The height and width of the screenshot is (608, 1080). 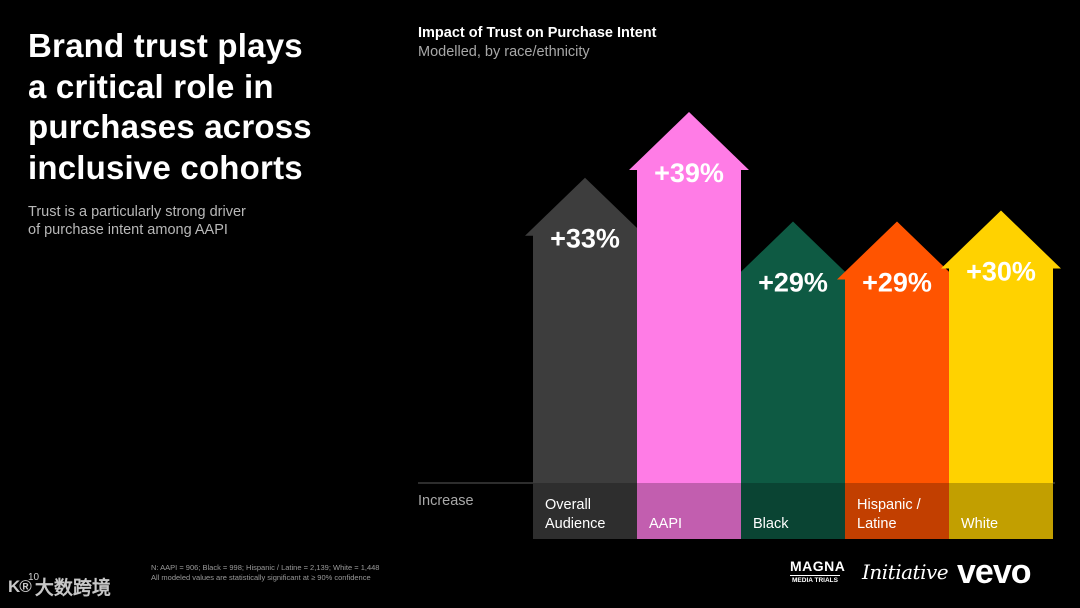 I want to click on bar-3: +29% Hispanic / Latine, so click(x=897, y=380).